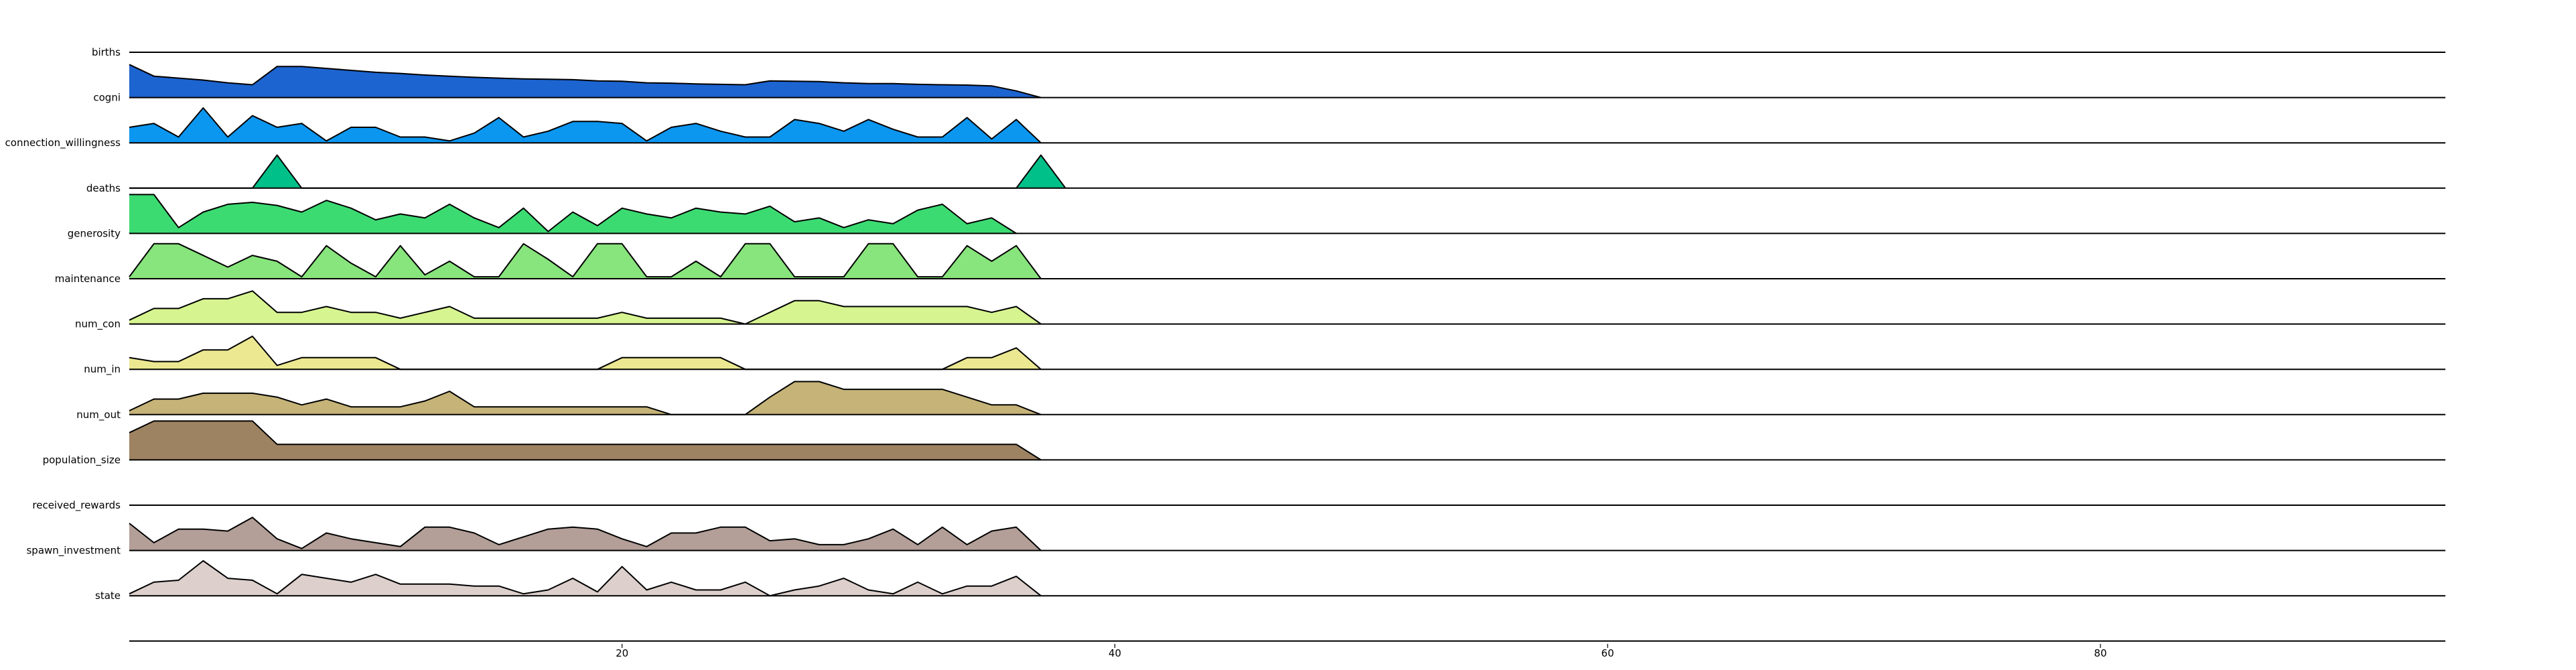  I want to click on ridge-line-cogni, so click(585, 125).